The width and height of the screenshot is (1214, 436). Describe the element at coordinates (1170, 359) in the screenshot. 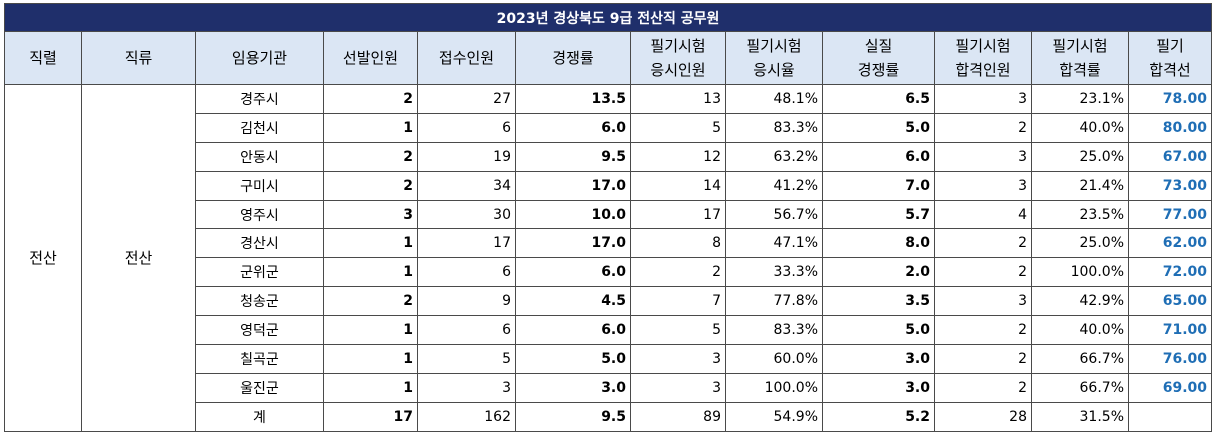

I see `cutoff-cell: 76.00` at that location.